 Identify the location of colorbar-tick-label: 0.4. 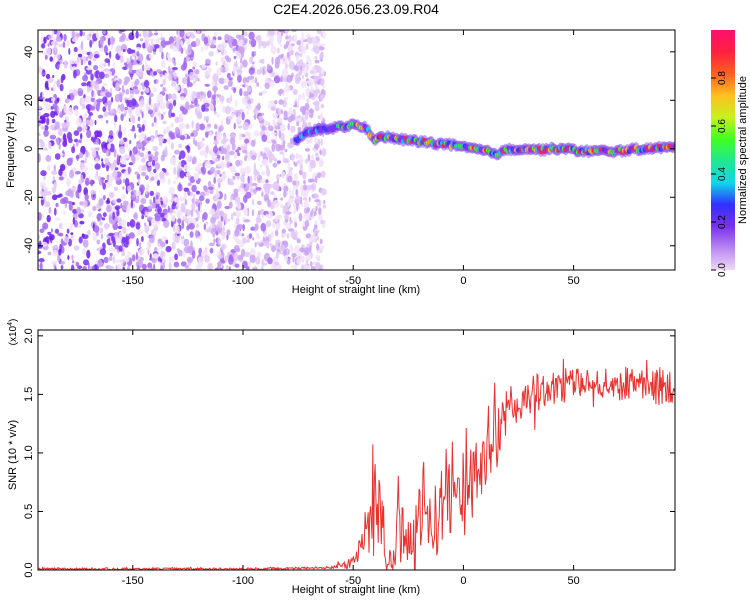
(722, 174).